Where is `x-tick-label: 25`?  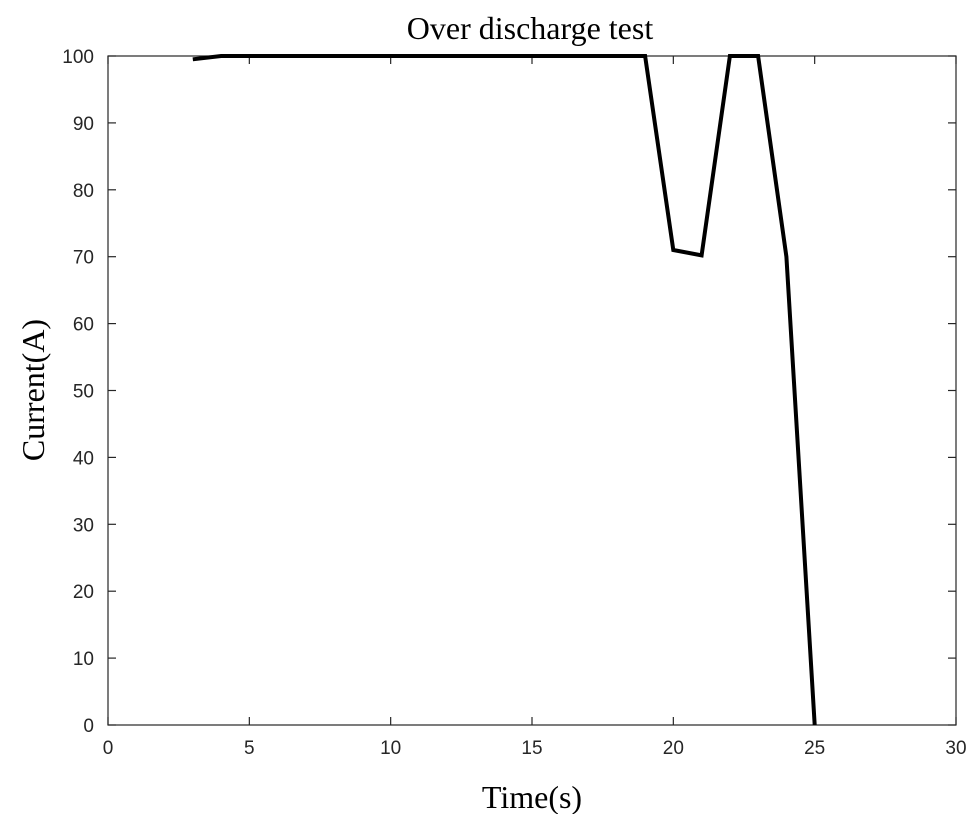
x-tick-label: 25 is located at coordinates (814, 748).